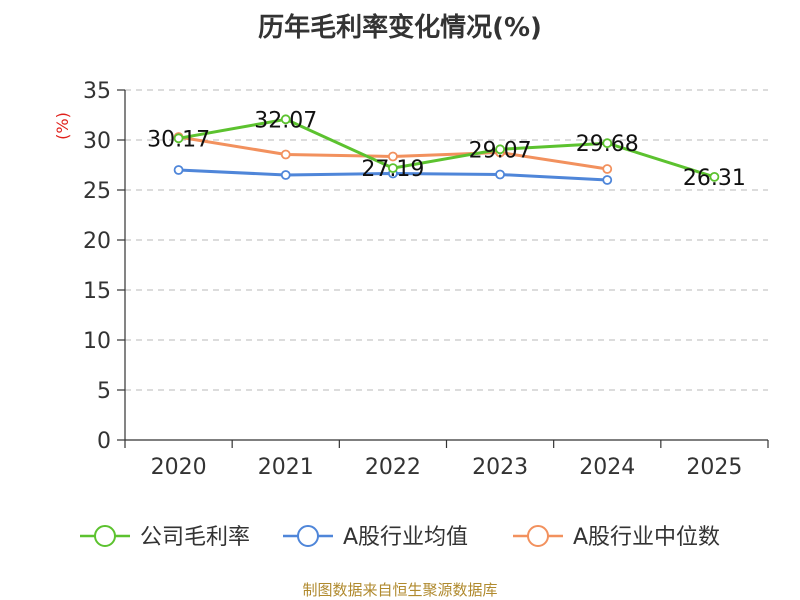 The width and height of the screenshot is (800, 600). Describe the element at coordinates (97, 191) in the screenshot. I see `y-tick-label: 25` at that location.